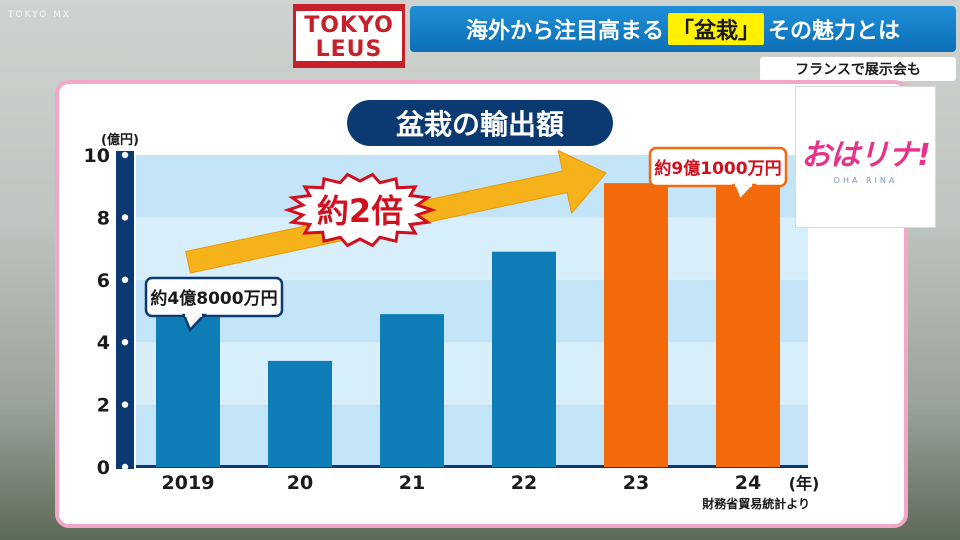 The width and height of the screenshot is (960, 540). Describe the element at coordinates (103, 218) in the screenshot. I see `y-tick-label: 8` at that location.